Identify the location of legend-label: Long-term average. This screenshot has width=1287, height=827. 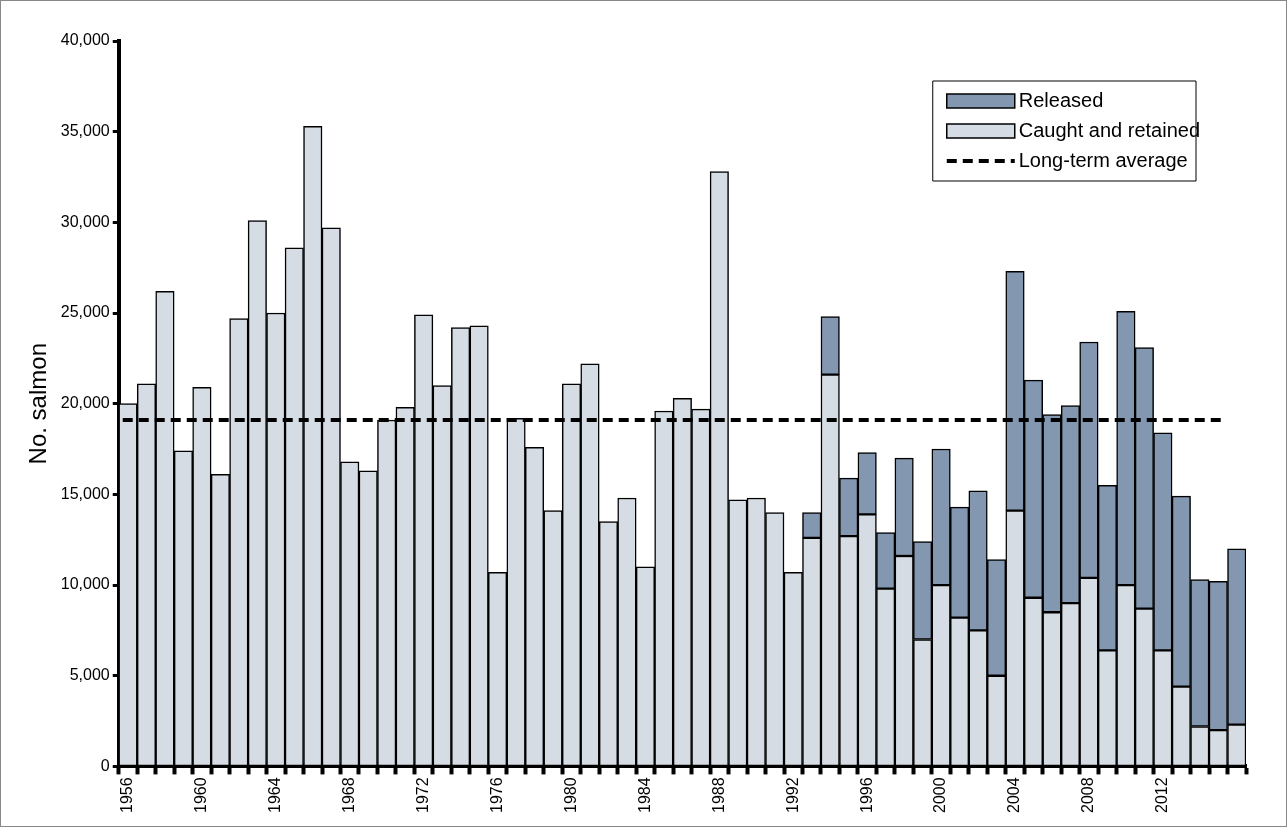
(1103, 159).